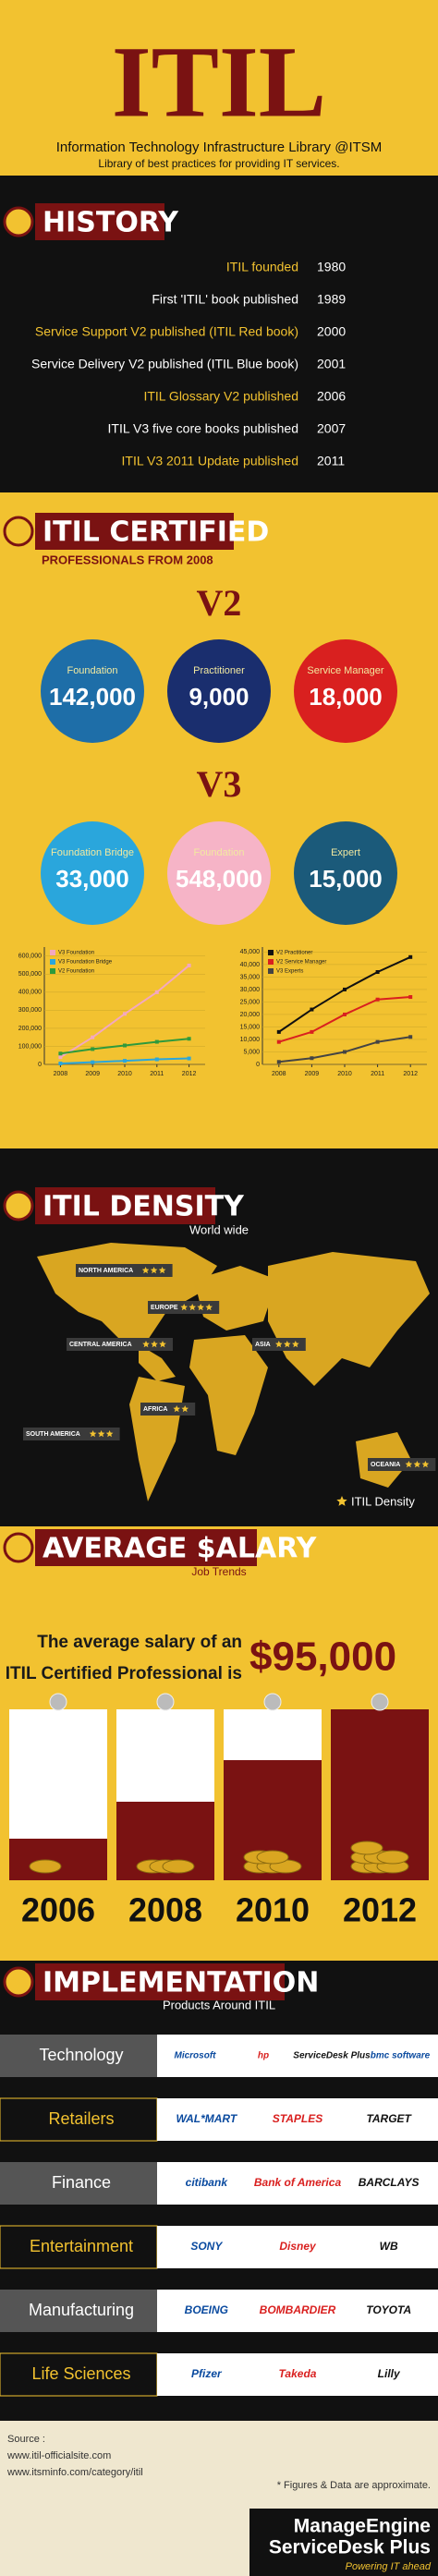  Describe the element at coordinates (219, 2005) in the screenshot. I see `implementation-subtitle: Products Around ITIL` at that location.